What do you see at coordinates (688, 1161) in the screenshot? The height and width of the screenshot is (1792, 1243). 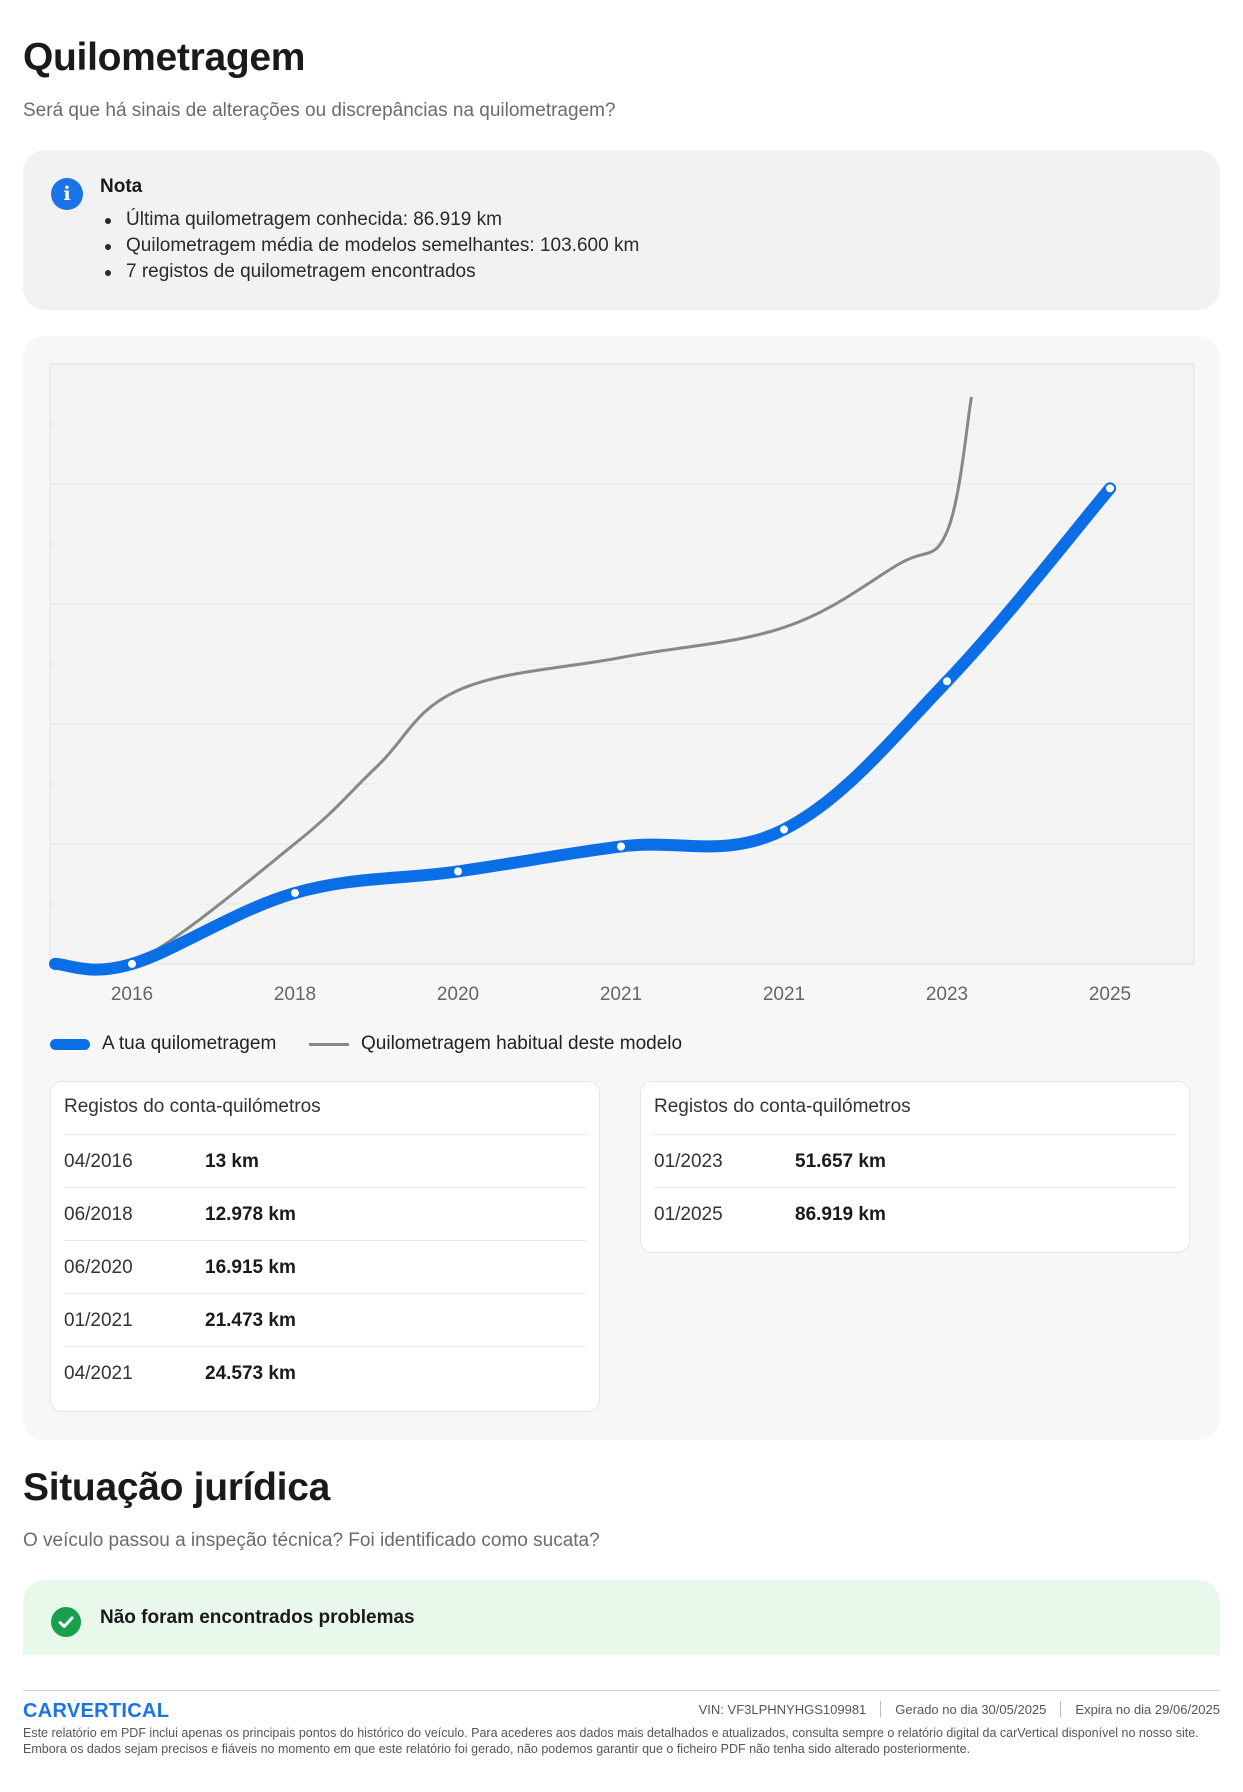 I see `row-date: 01/2023` at bounding box center [688, 1161].